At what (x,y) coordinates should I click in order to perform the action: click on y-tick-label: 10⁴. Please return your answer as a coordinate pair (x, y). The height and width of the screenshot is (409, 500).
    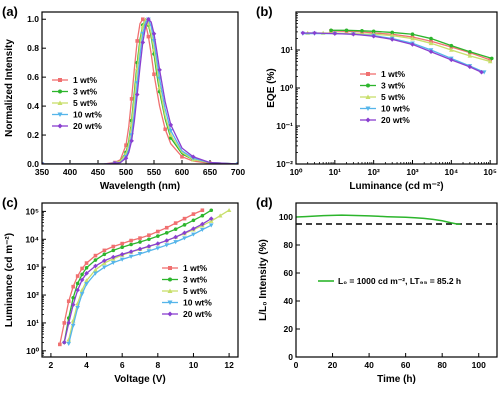
    Looking at the image, I should click on (32, 239).